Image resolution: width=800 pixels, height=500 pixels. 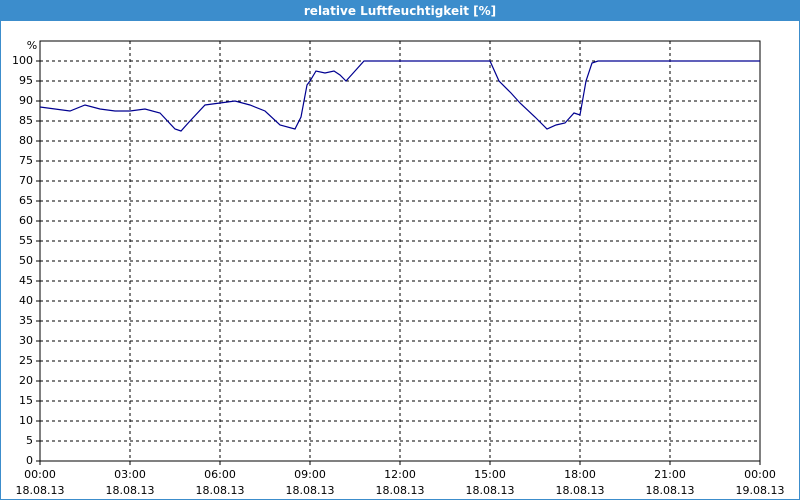 I want to click on x-tick-label: 15:00 18.08.13, so click(x=490, y=482).